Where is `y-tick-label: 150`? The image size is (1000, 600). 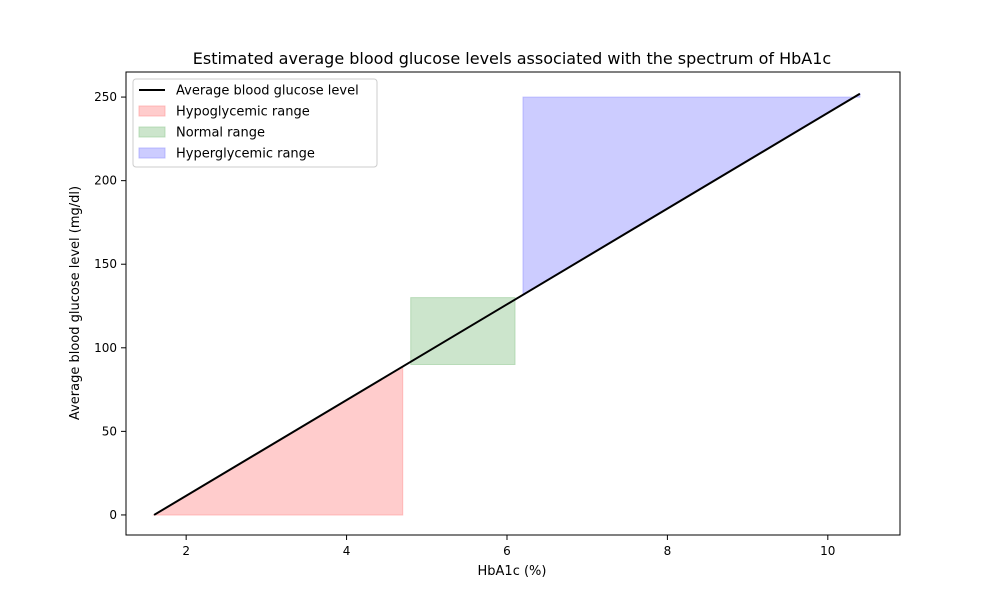
y-tick-label: 150 is located at coordinates (105, 264).